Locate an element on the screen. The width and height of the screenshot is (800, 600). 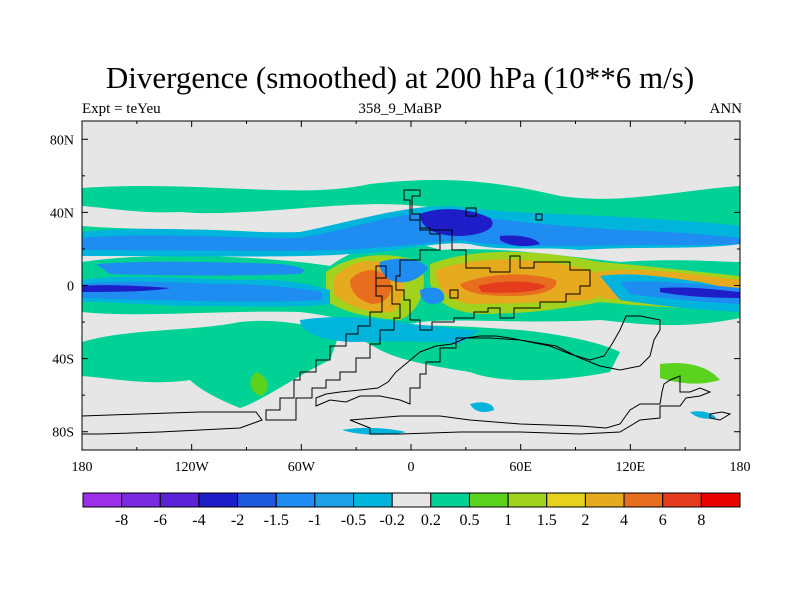
colorbar-label: -8 is located at coordinates (121, 520).